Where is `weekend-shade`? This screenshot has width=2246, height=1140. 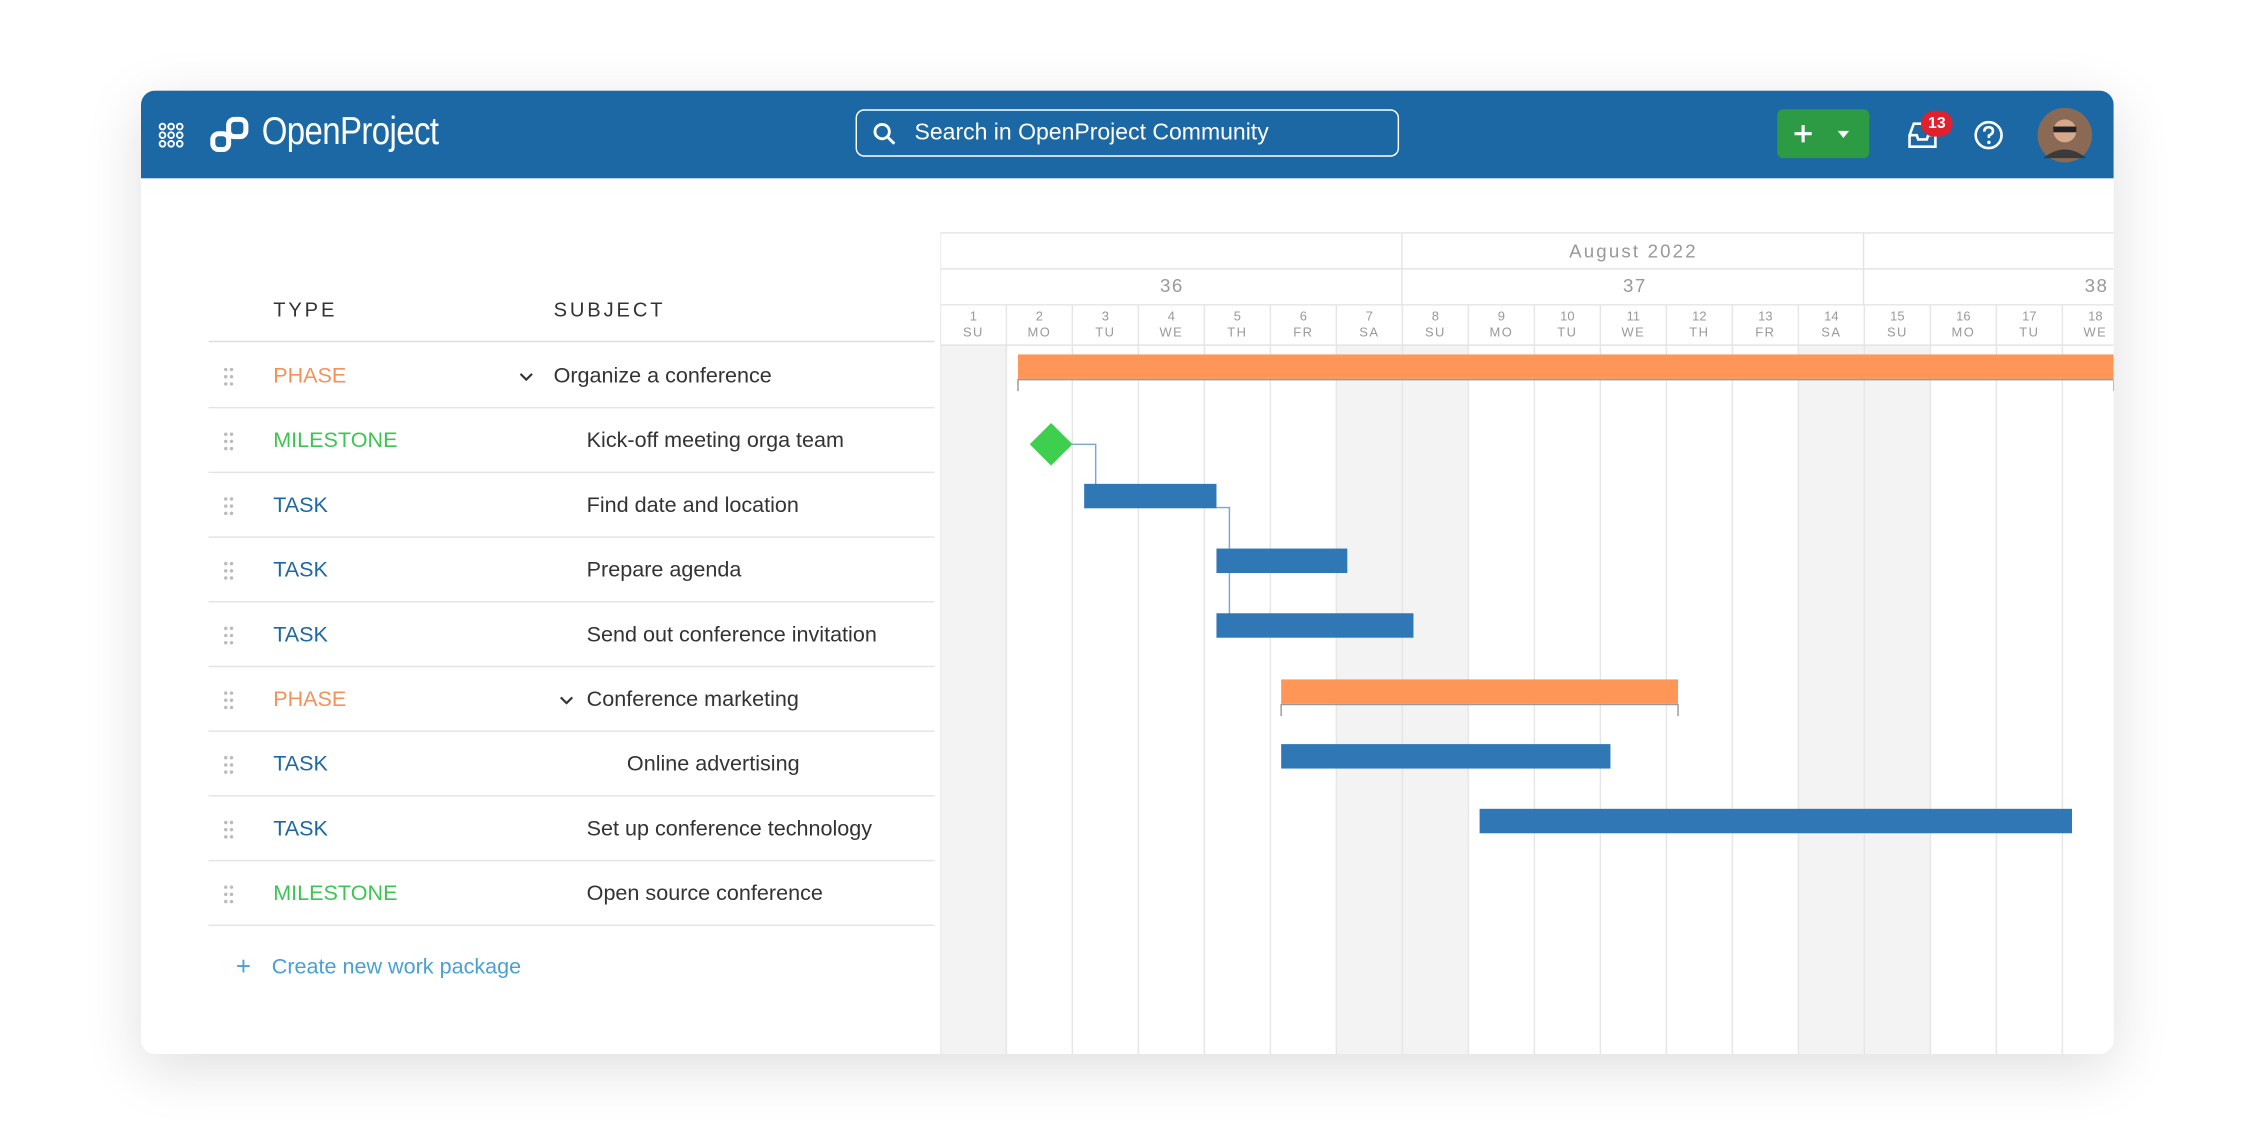
weekend-shade is located at coordinates (1897, 699).